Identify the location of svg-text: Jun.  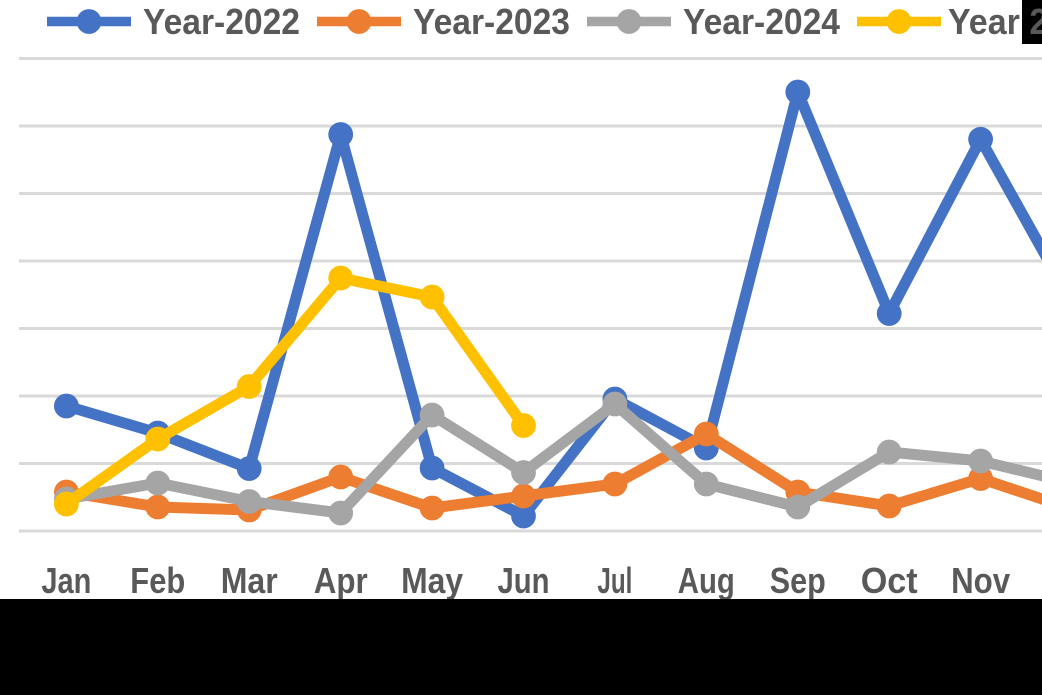
(524, 580).